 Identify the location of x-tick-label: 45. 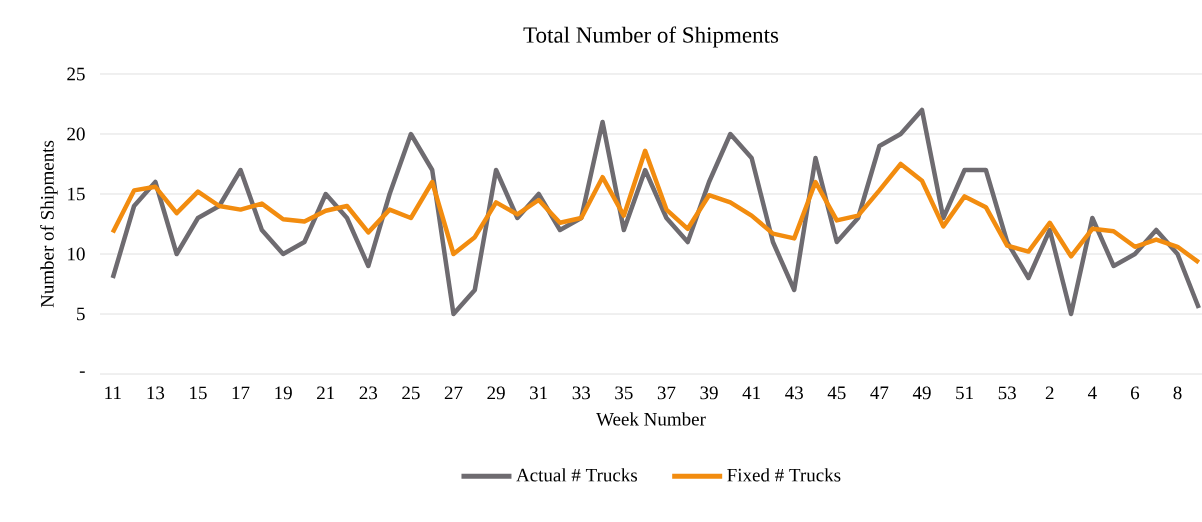
(836, 393).